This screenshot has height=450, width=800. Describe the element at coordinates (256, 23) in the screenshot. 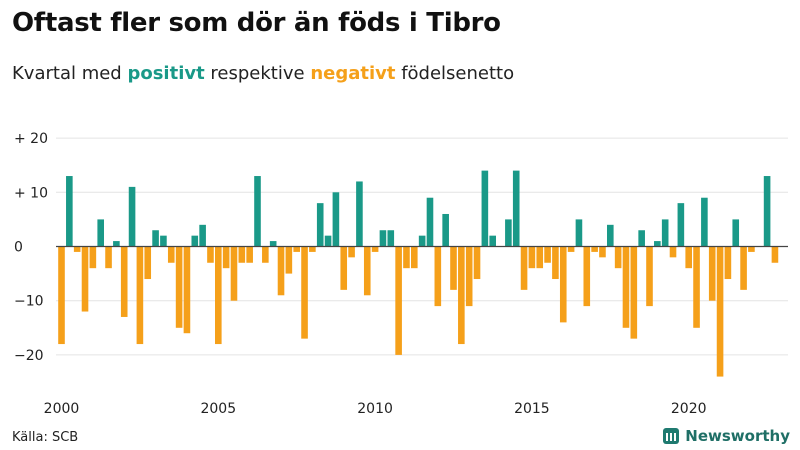

I see `chart-title: Oftast fler som dör än föds i Tibro` at that location.